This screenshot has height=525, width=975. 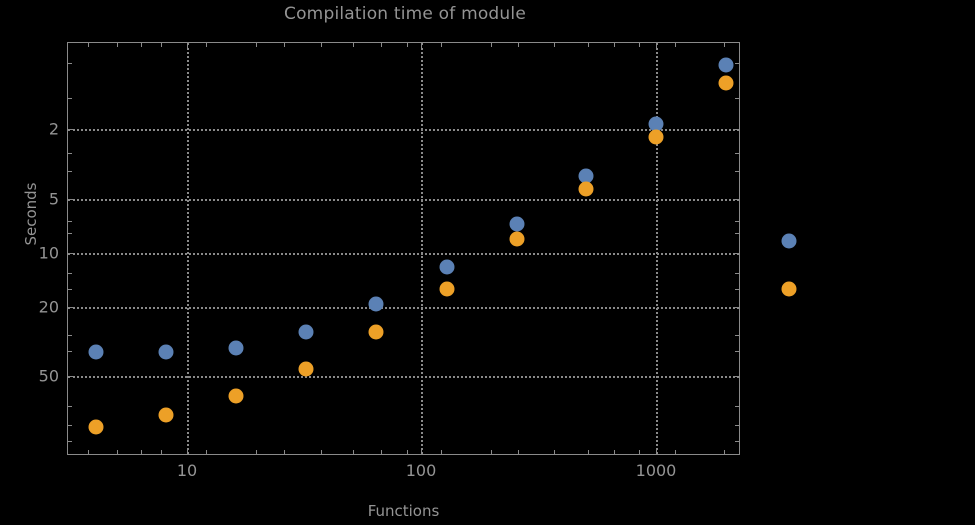 What do you see at coordinates (421, 470) in the screenshot?
I see `x-tick-label: 100` at bounding box center [421, 470].